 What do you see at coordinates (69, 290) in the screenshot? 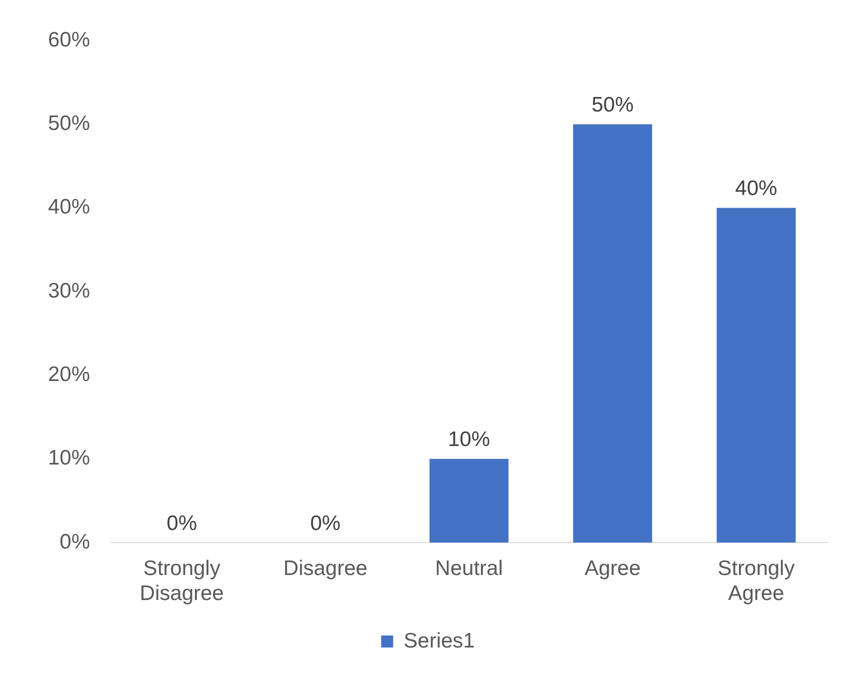
I see `y-tick-label: 30%` at bounding box center [69, 290].